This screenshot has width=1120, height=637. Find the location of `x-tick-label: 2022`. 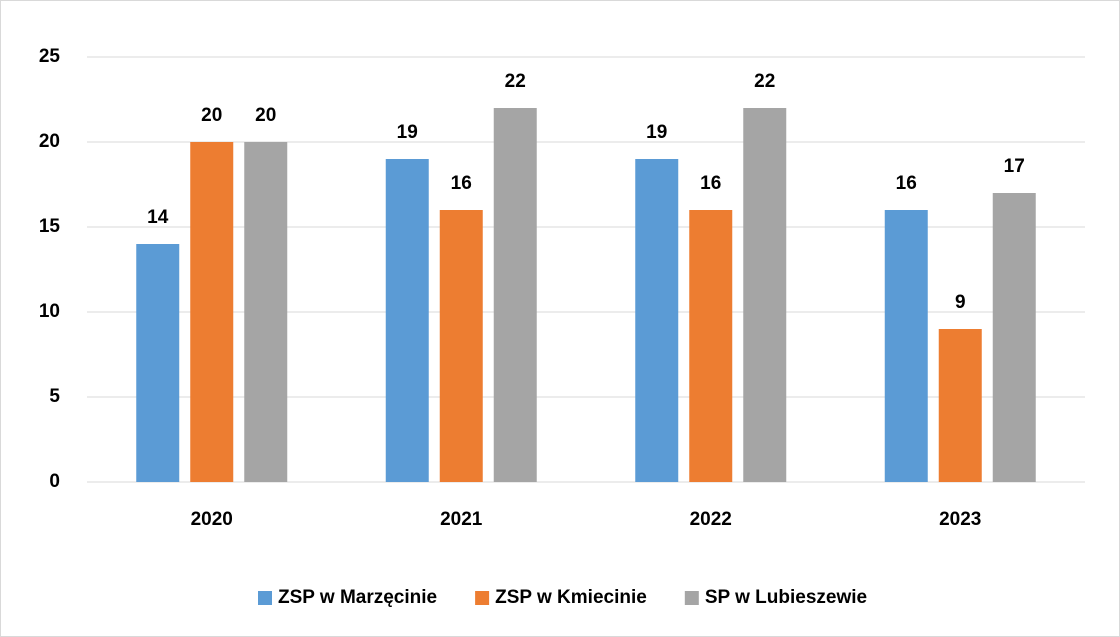

x-tick-label: 2022 is located at coordinates (711, 519).